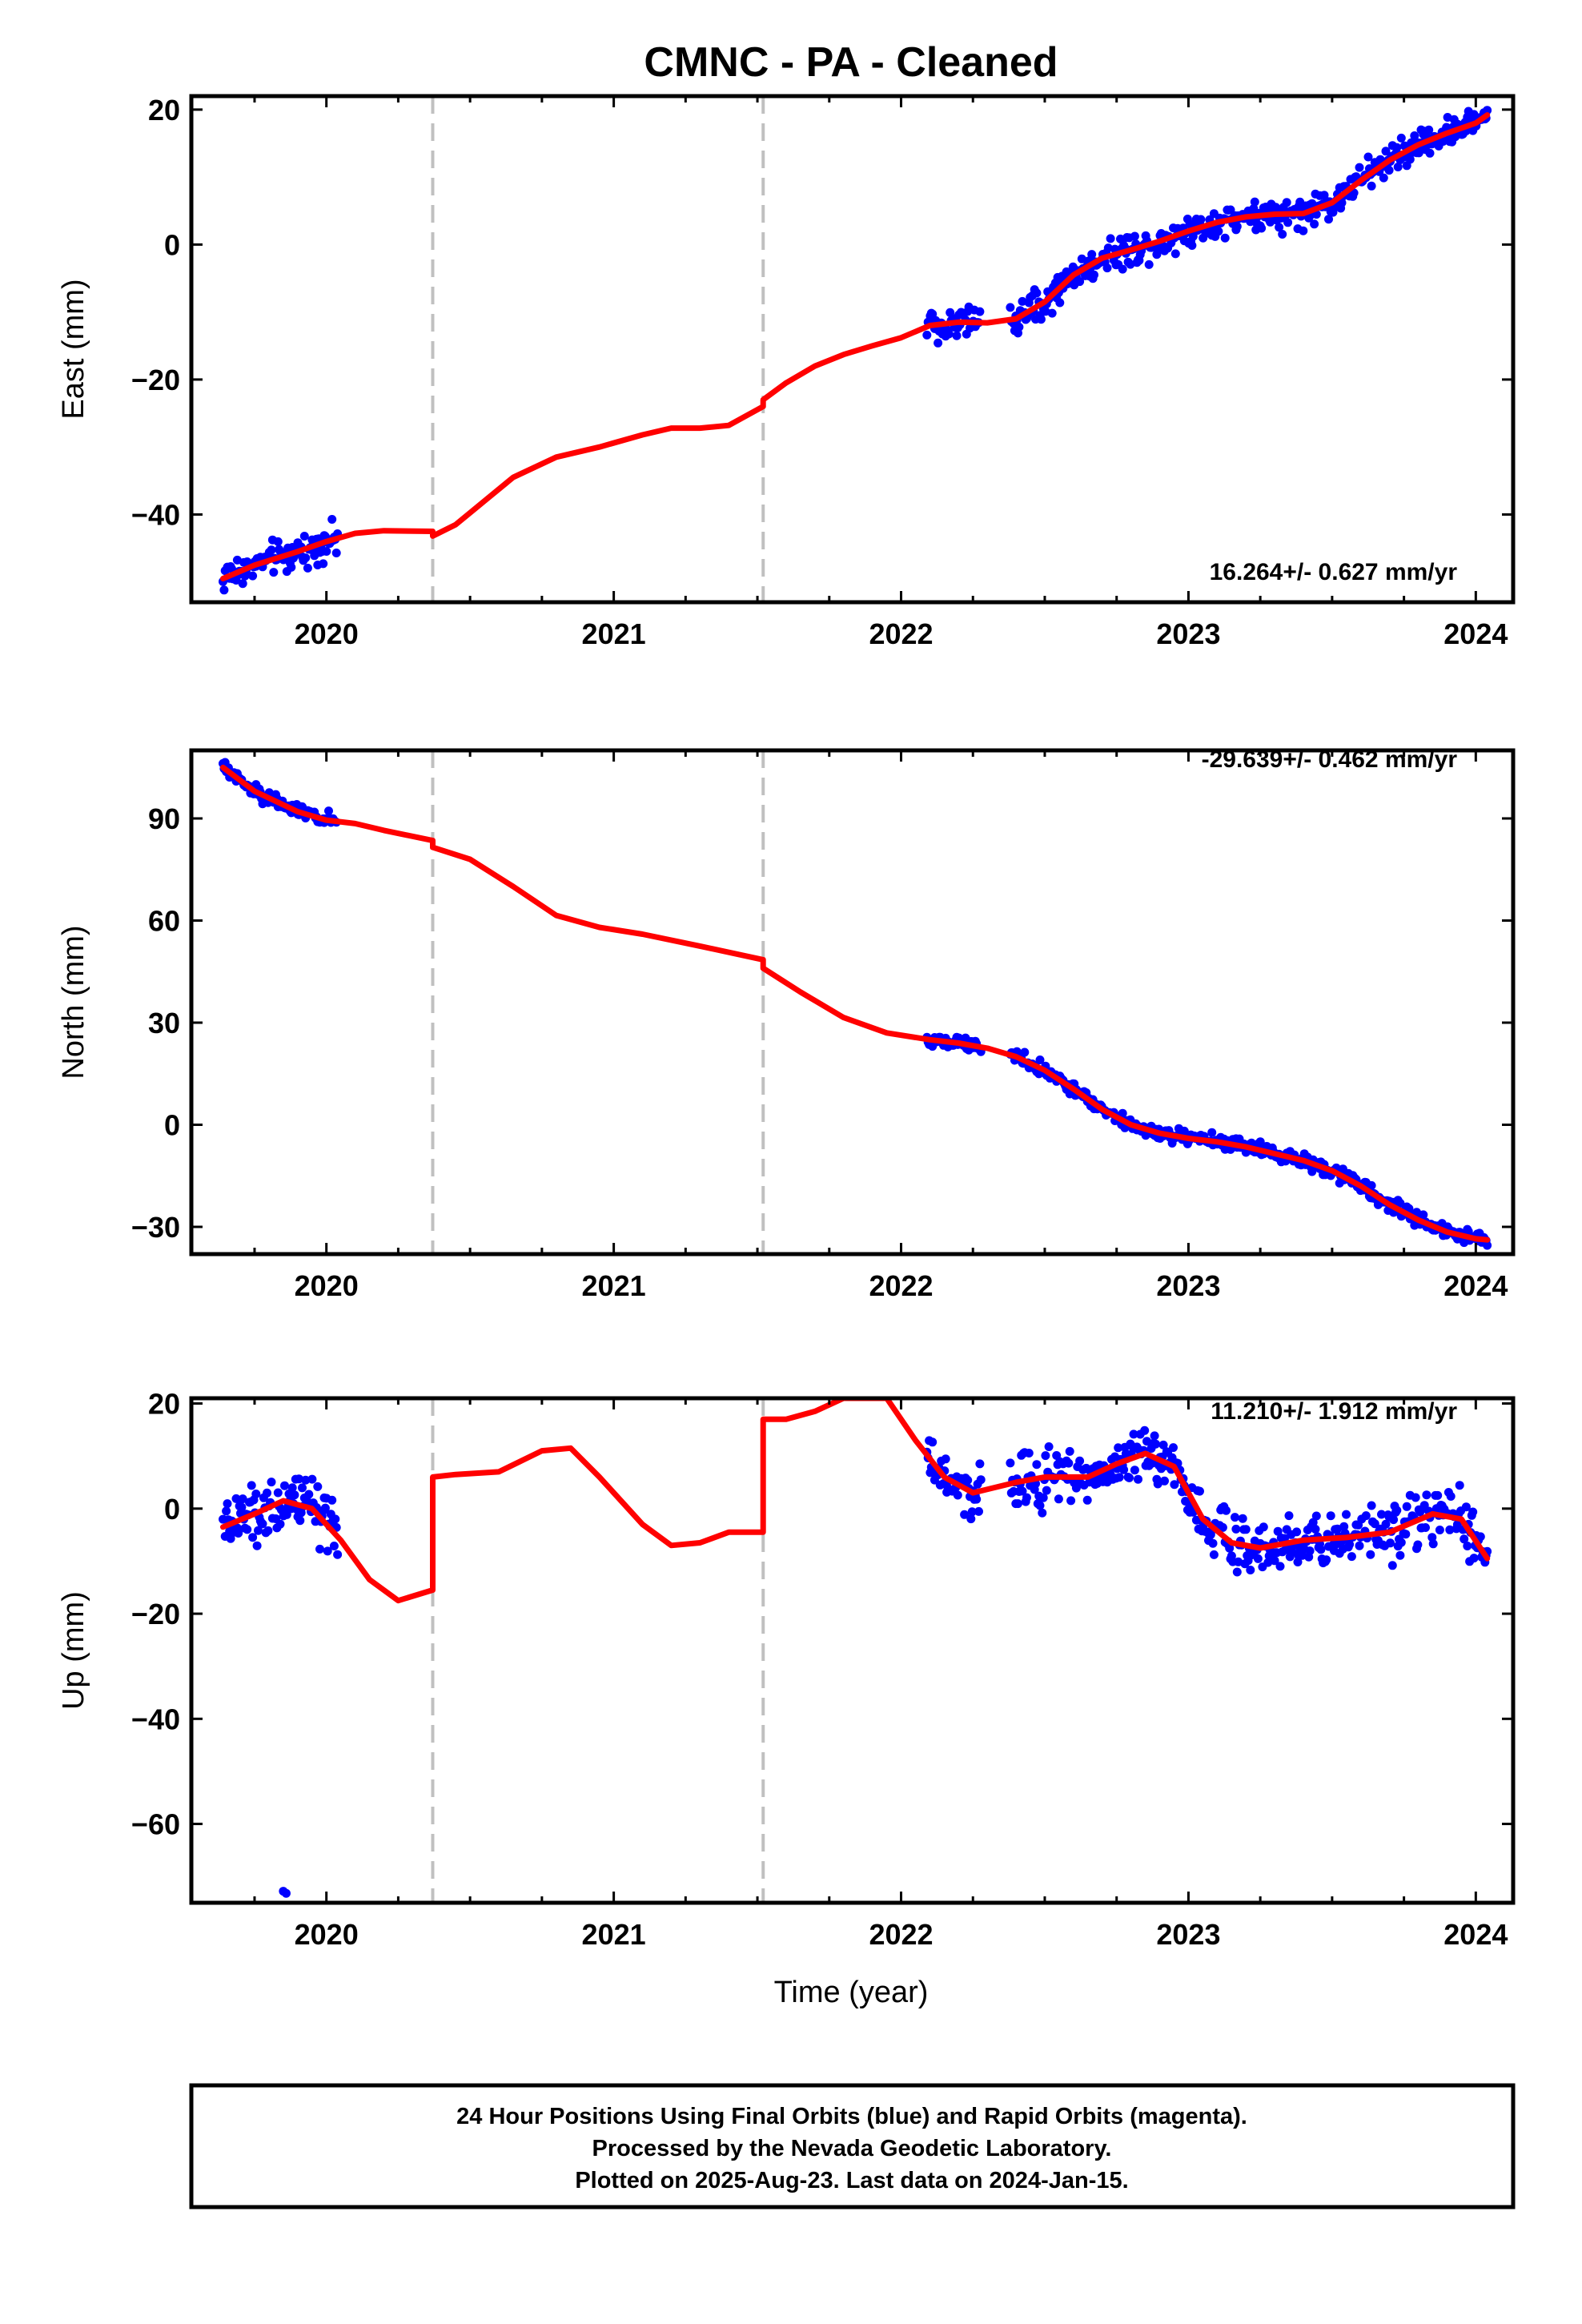 Image resolution: width=1582 pixels, height=2324 pixels. Describe the element at coordinates (164, 1404) in the screenshot. I see `up-y-tick-label: 20` at that location.